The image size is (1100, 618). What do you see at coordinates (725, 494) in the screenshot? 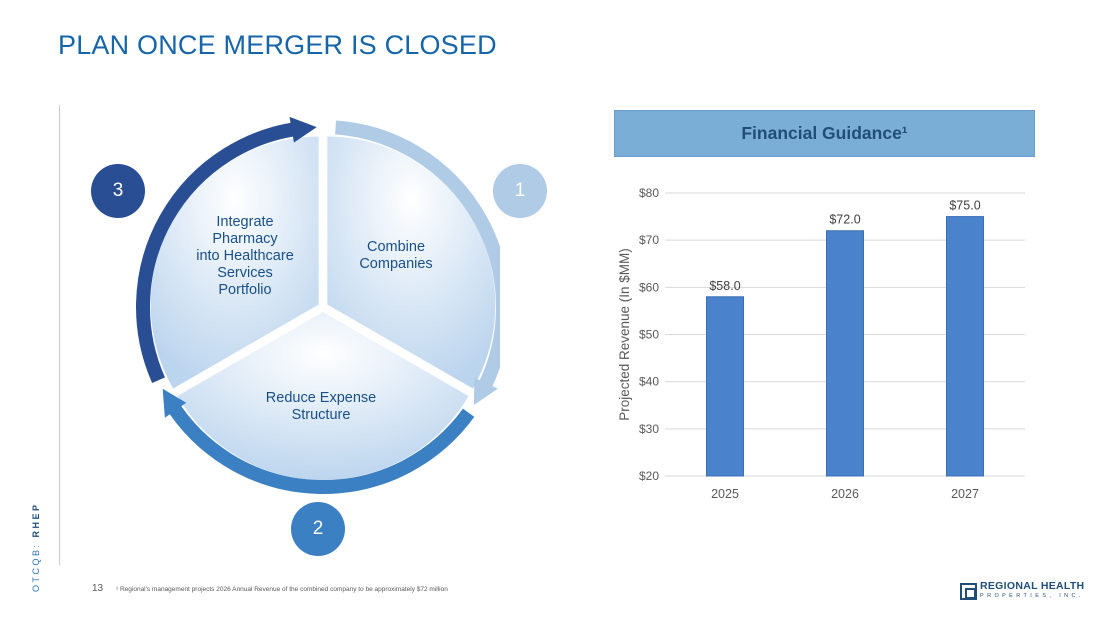
I see `x-tick-label: 2025` at bounding box center [725, 494].